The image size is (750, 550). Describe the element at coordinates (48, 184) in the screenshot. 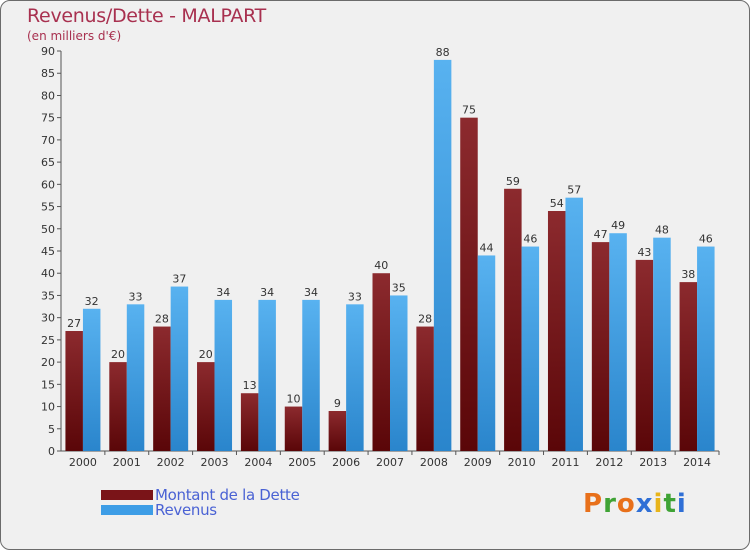

I see `y-tick-label: 60` at that location.